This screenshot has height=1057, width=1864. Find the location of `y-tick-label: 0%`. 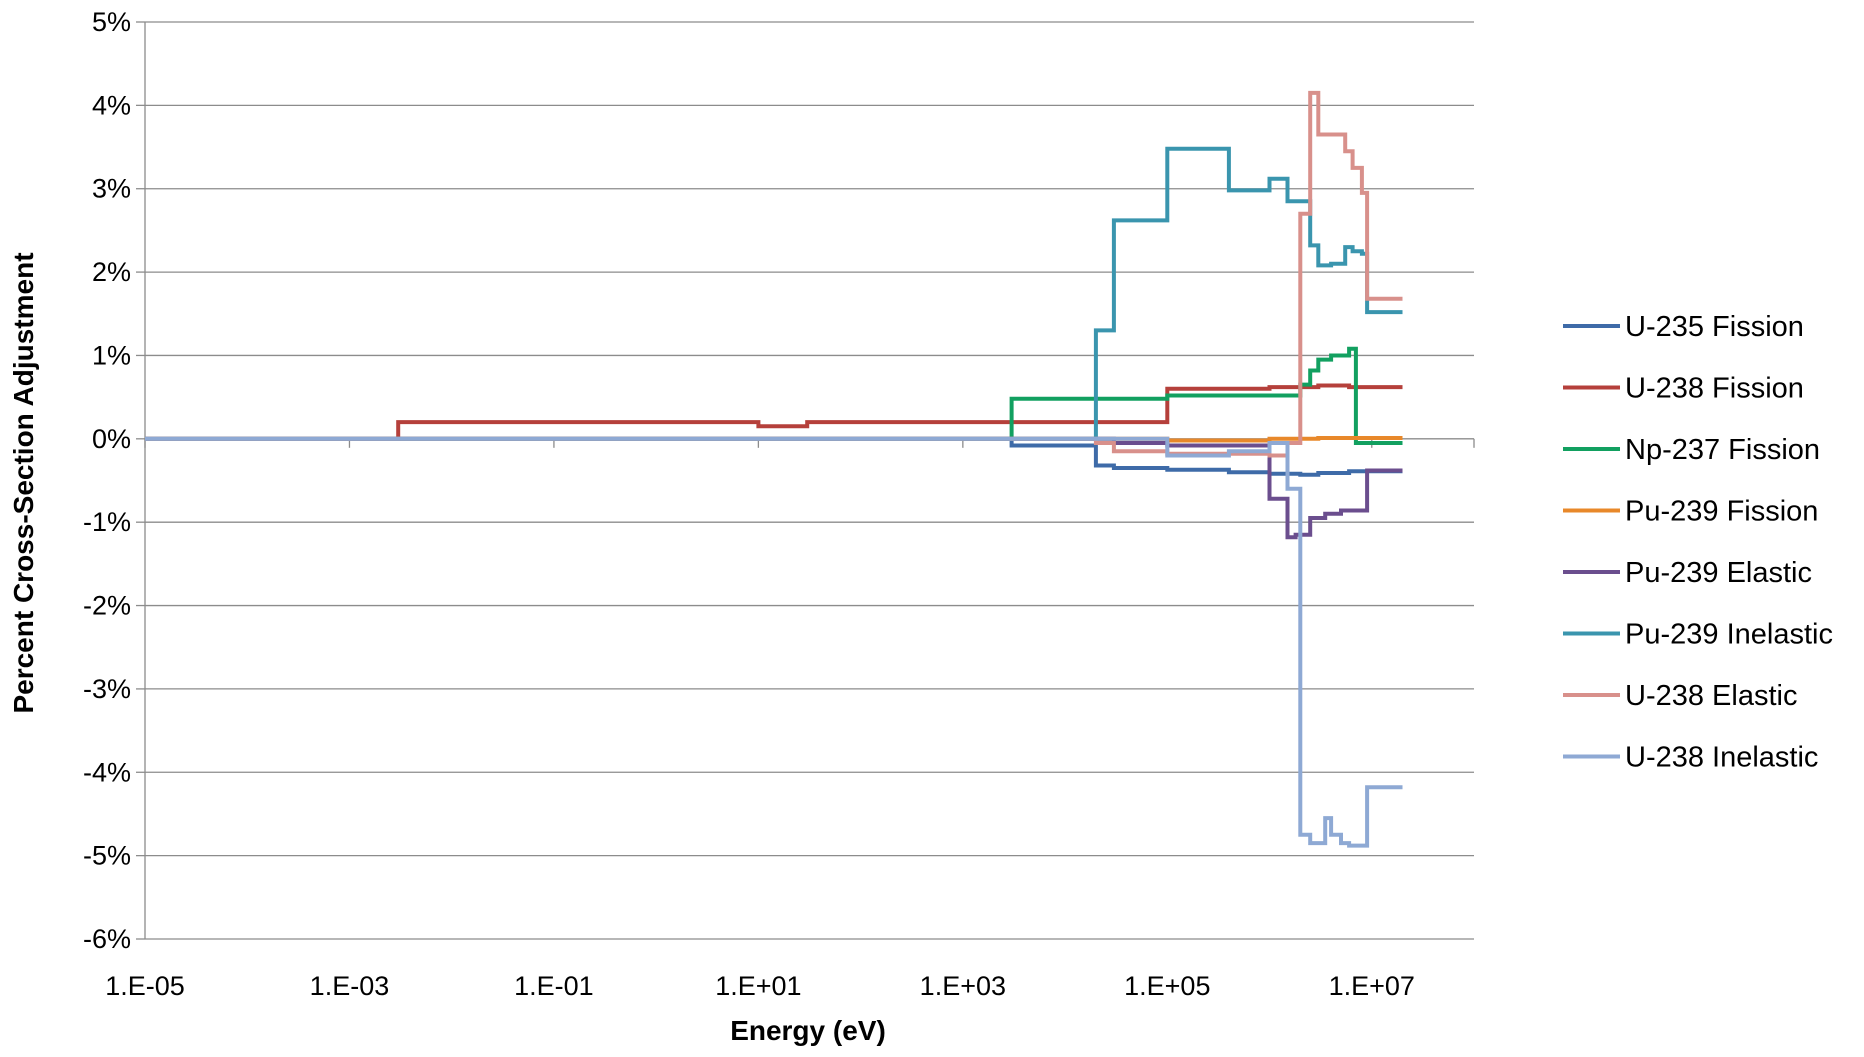

y-tick-label: 0% is located at coordinates (111, 439).